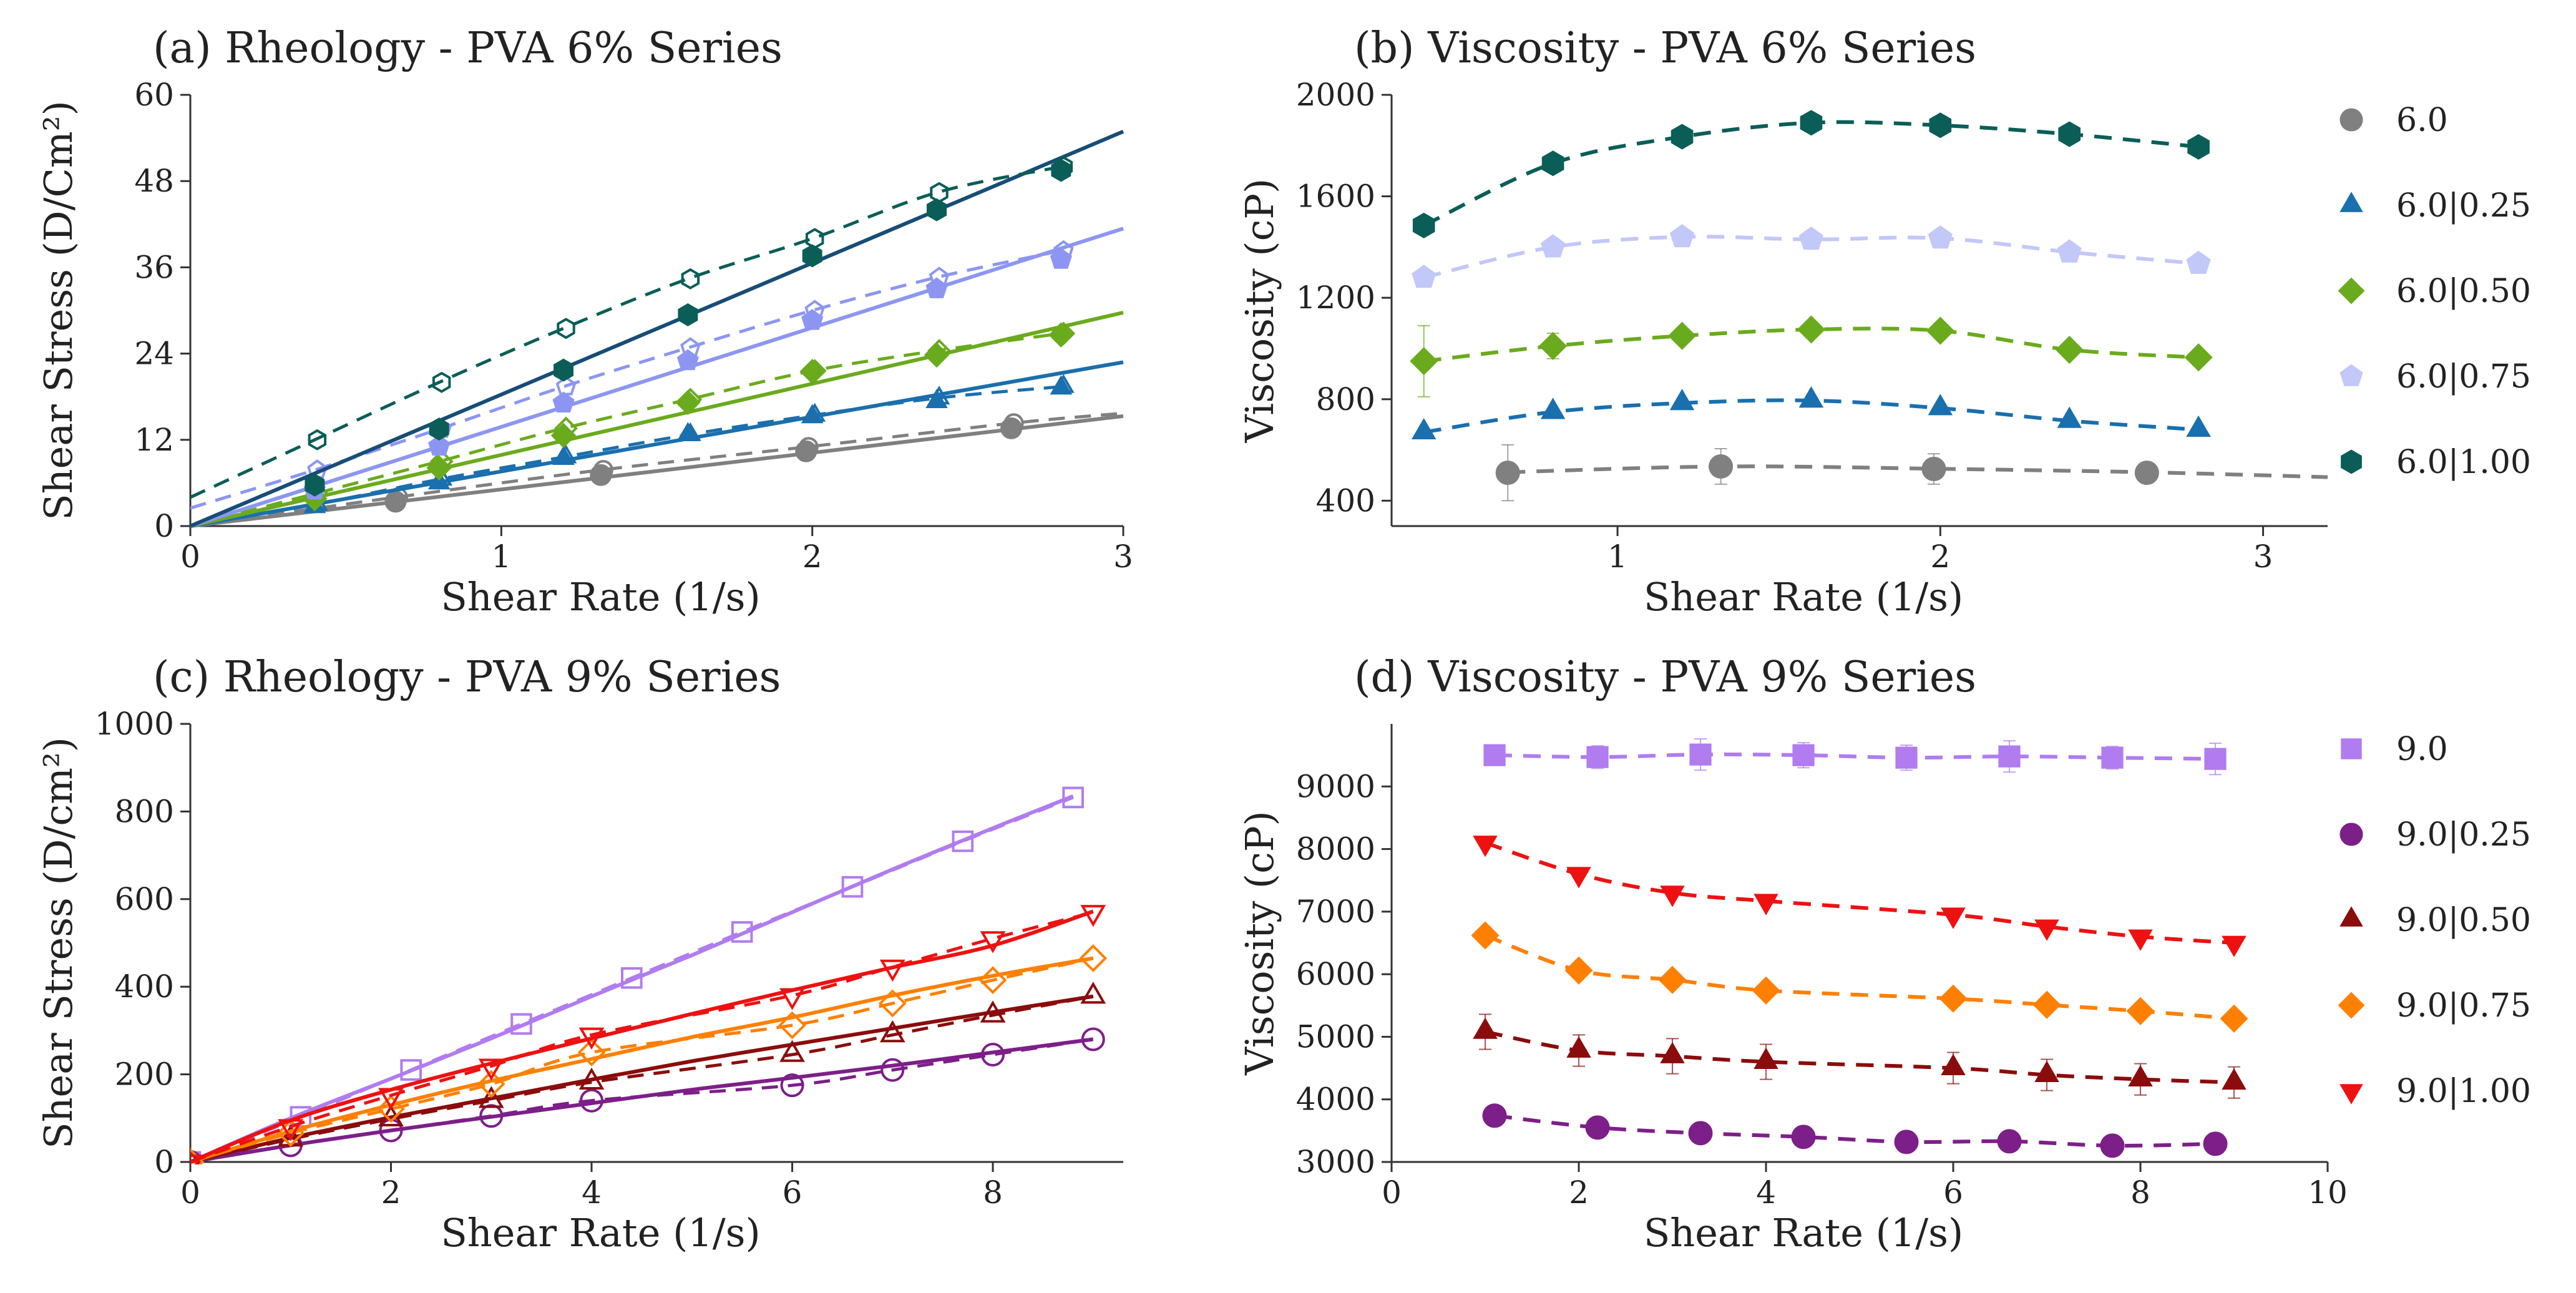 This screenshot has height=1293, width=2576. I want to click on y-tick-label: 7000, so click(1335, 912).